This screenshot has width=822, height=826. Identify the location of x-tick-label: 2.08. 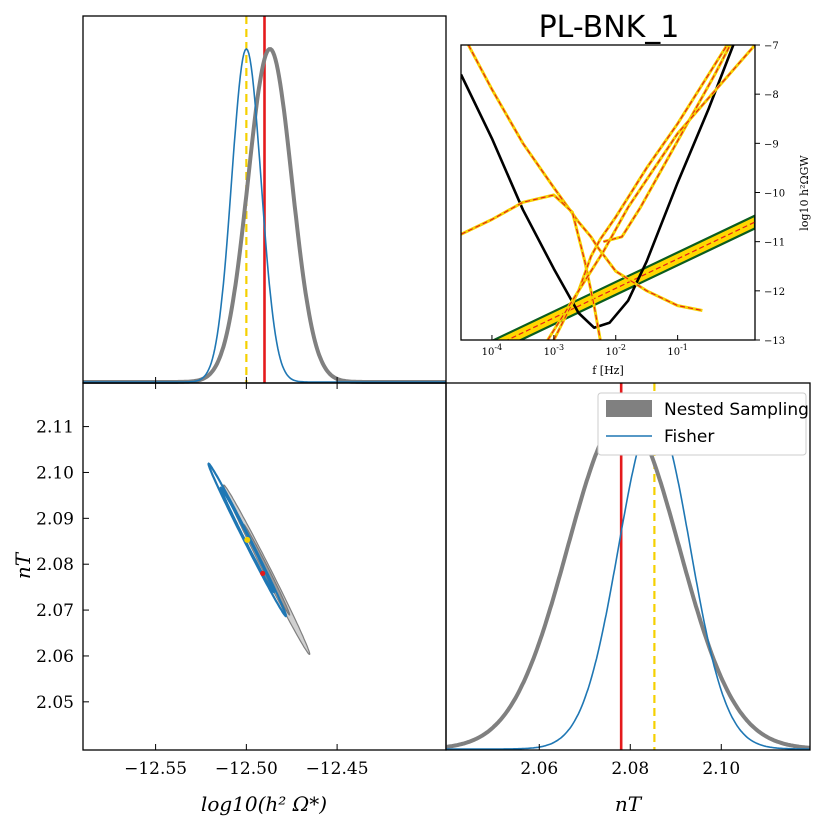
(630, 769).